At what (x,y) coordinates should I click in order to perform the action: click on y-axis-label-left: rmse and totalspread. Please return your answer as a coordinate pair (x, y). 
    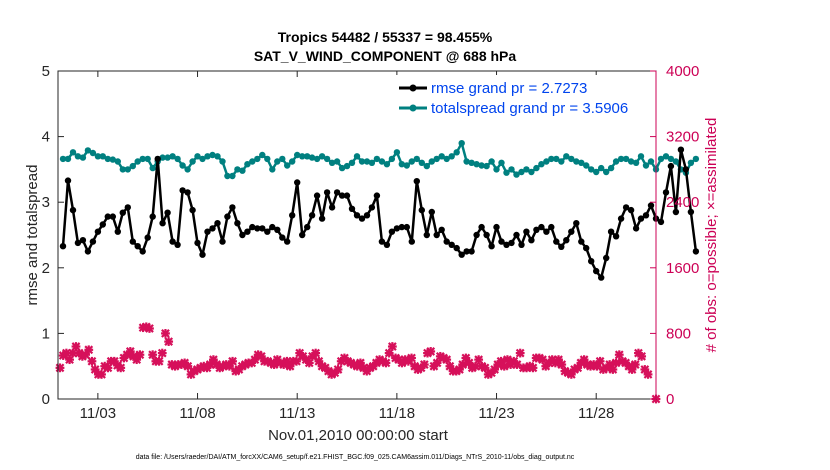
    Looking at the image, I should click on (32, 235).